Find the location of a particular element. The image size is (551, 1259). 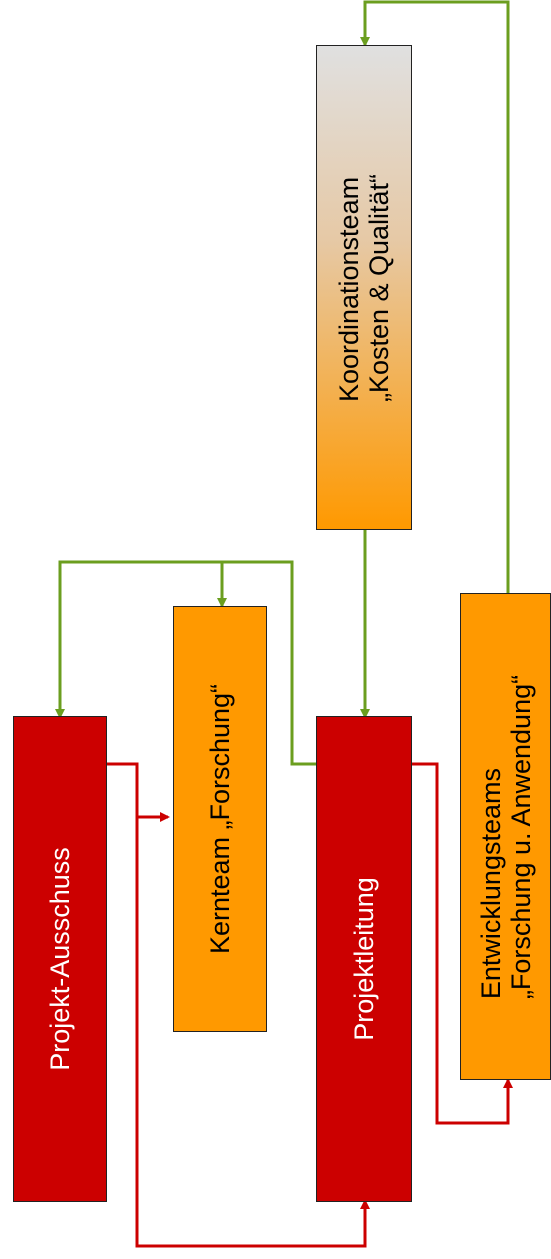

green-connector-entwicklung-to-koordination is located at coordinates (435, 296).